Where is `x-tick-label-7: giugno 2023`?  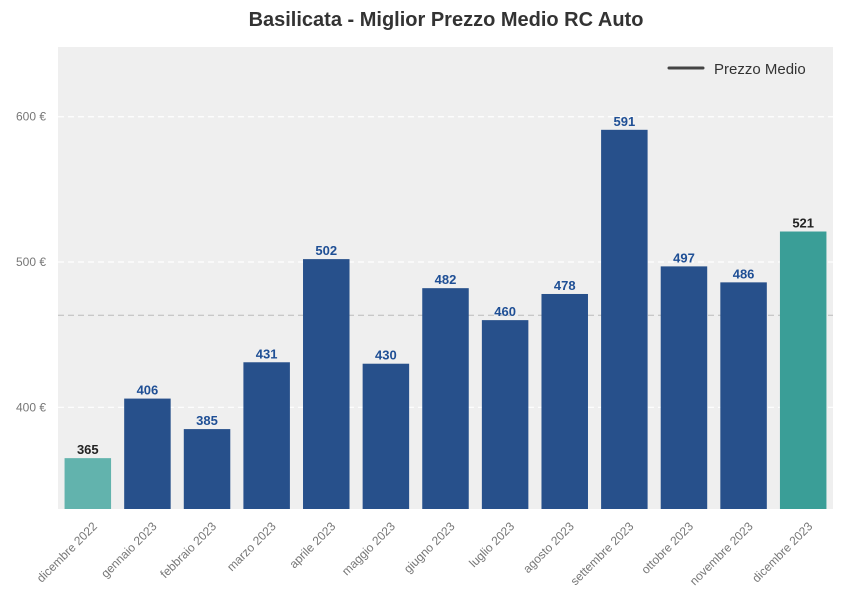
x-tick-label-7: giugno 2023 is located at coordinates (429, 547).